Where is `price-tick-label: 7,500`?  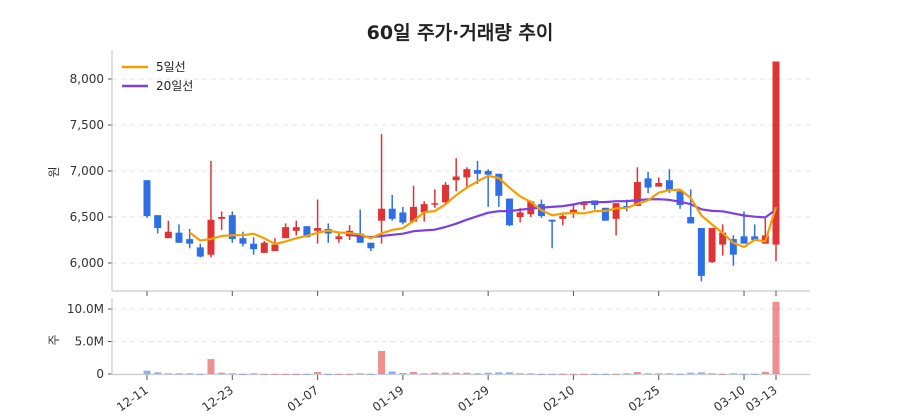 price-tick-label: 7,500 is located at coordinates (87, 125).